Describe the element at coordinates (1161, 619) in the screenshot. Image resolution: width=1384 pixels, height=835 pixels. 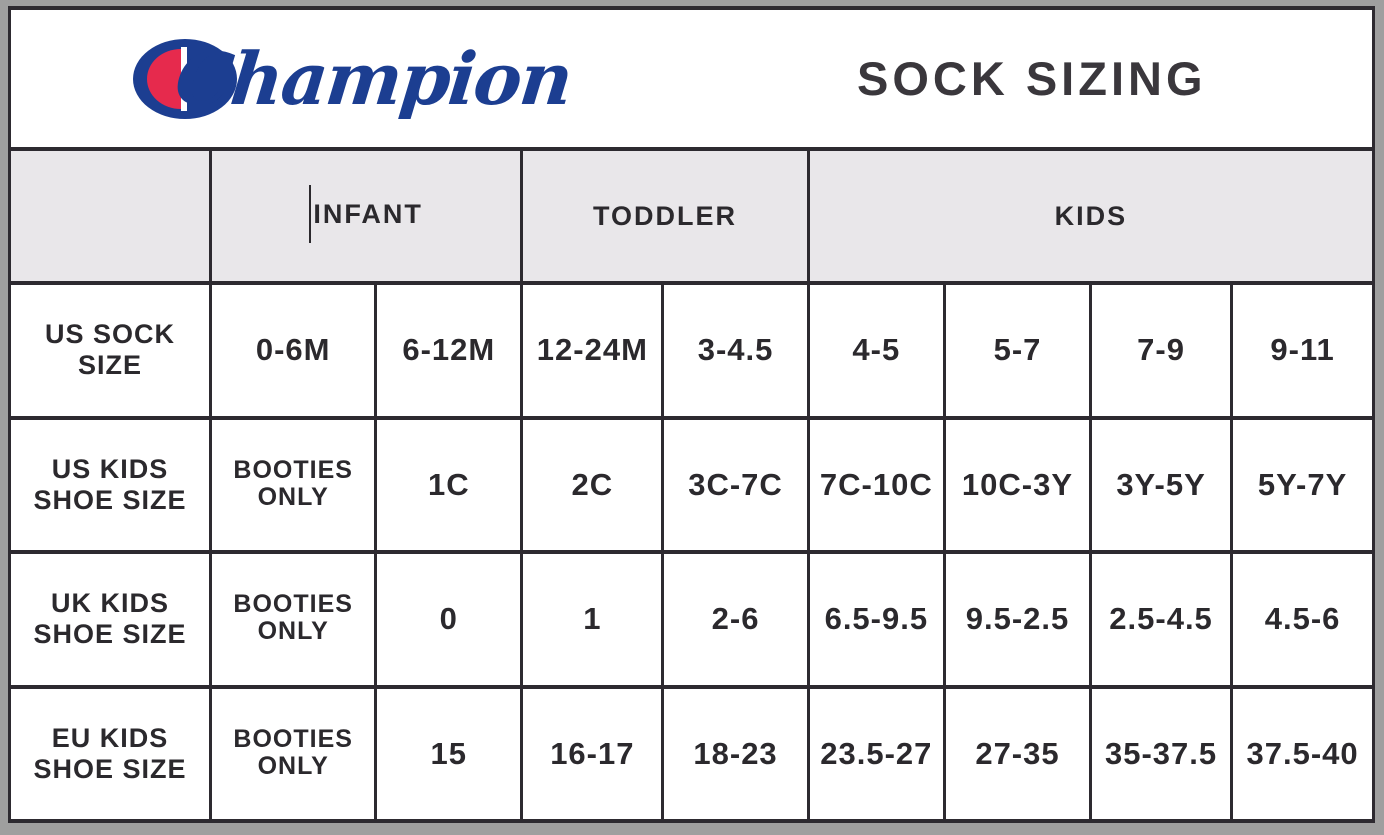
I see `cell: 2.5-4.5` at that location.